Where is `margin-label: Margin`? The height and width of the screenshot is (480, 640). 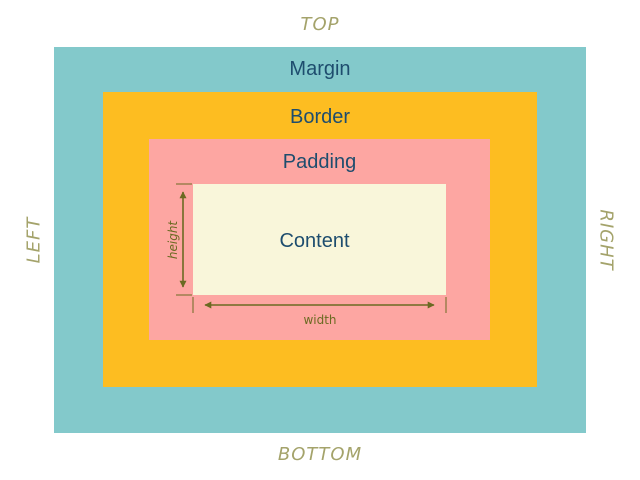
margin-label: Margin is located at coordinates (320, 69).